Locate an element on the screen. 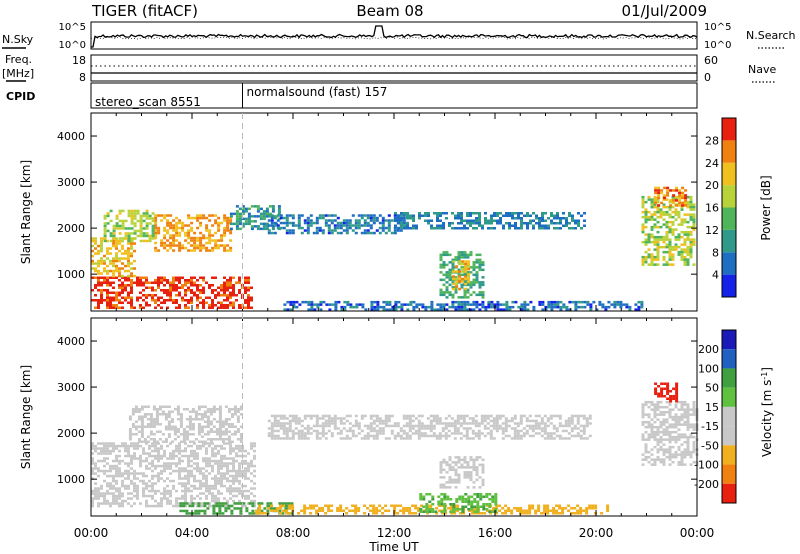  y-tick-label: 4000 is located at coordinates (71, 136).